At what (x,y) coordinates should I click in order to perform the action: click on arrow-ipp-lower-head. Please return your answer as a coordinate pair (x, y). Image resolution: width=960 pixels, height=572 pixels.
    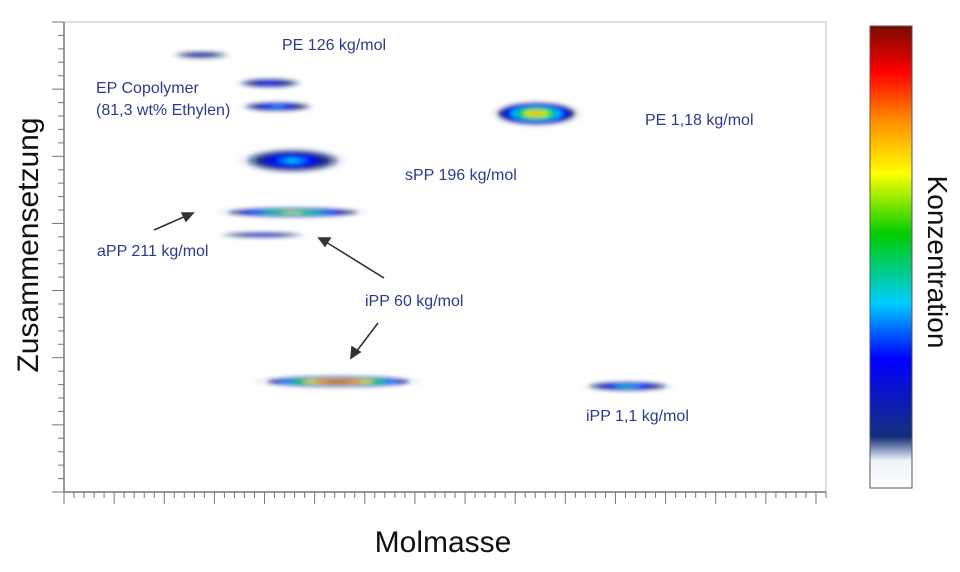
    Looking at the image, I should click on (356, 352).